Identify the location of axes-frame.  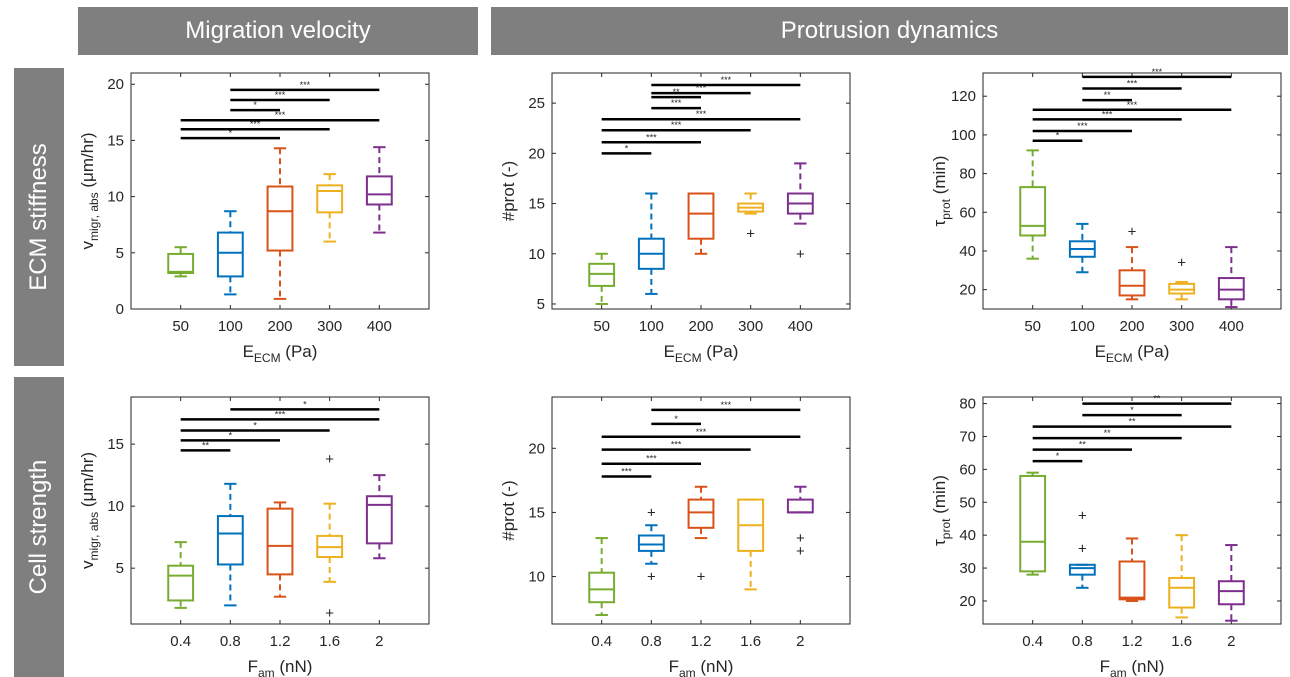
(1132, 510).